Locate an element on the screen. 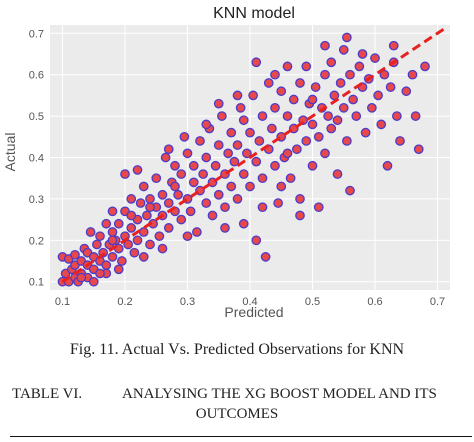  y-tick-label: 0.2 is located at coordinates (36, 241).